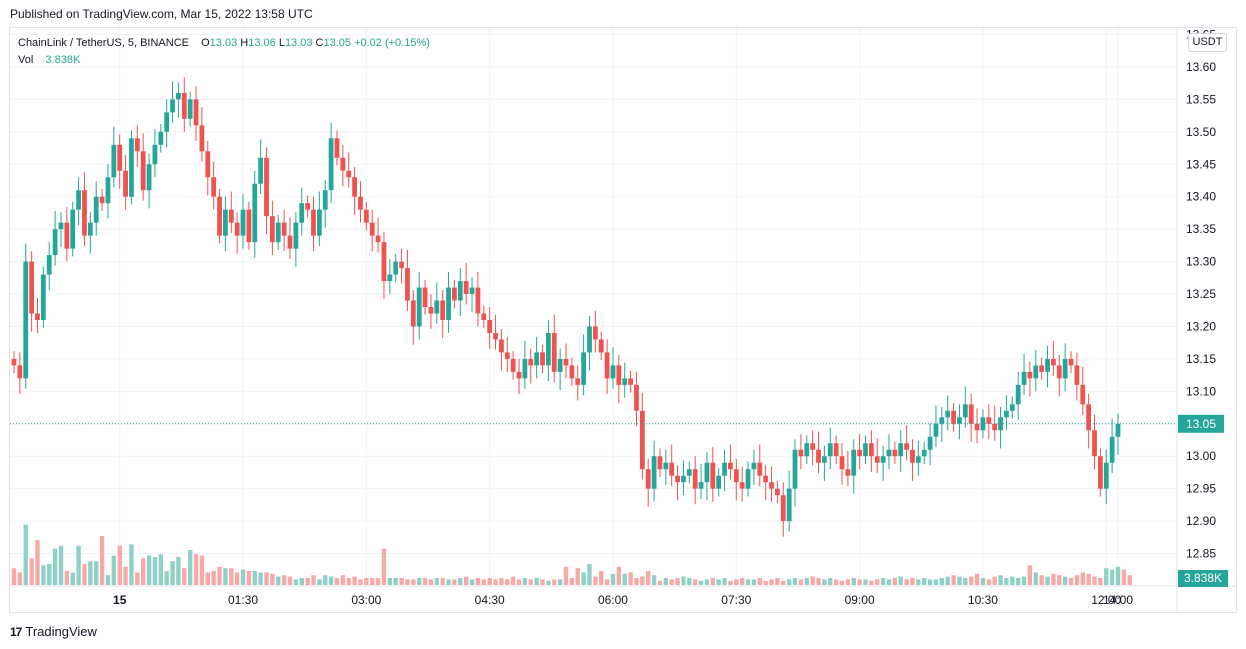 This screenshot has height=649, width=1246. What do you see at coordinates (983, 600) in the screenshot?
I see `x-tick-label: 10:30` at bounding box center [983, 600].